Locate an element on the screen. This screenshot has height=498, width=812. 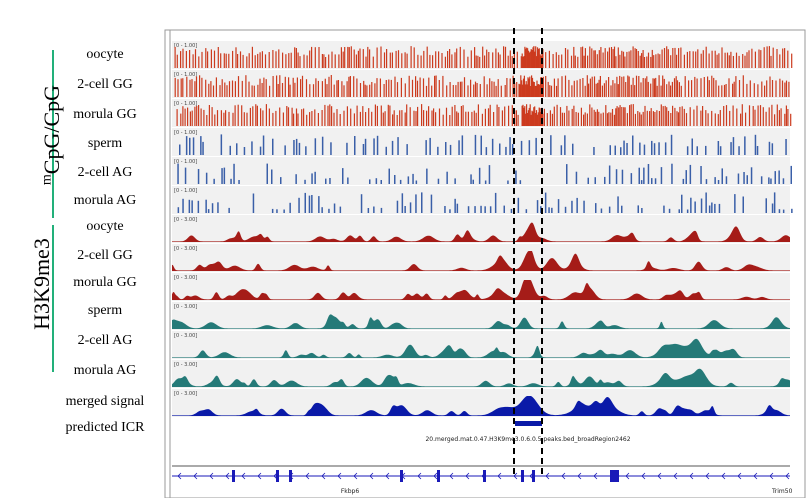
gene-name-left: Fkbp6 is located at coordinates (350, 491).